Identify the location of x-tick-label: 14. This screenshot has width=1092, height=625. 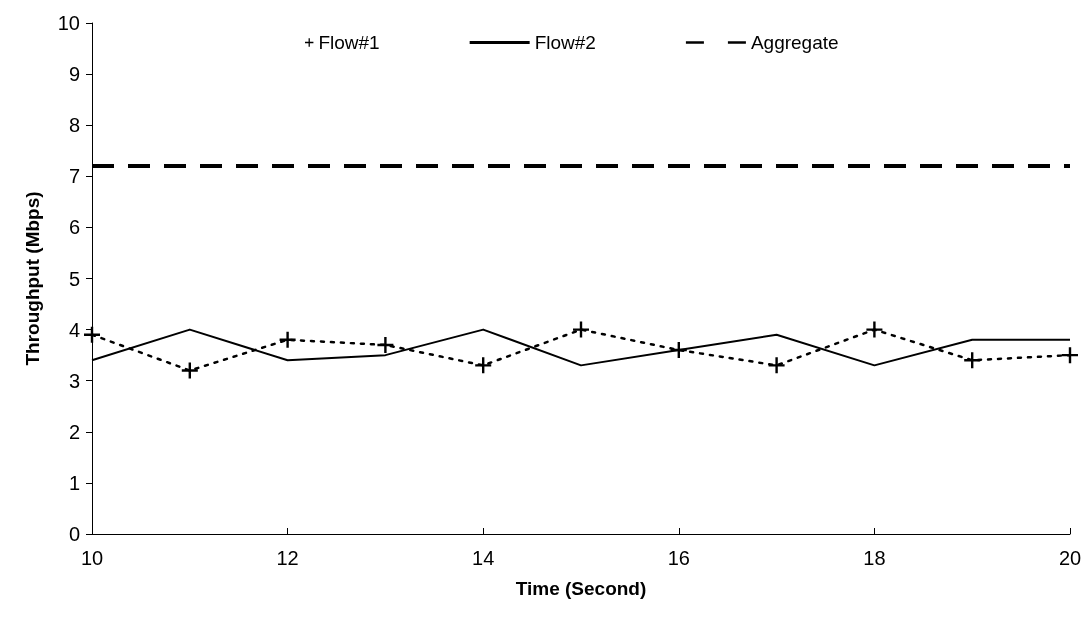
(483, 558).